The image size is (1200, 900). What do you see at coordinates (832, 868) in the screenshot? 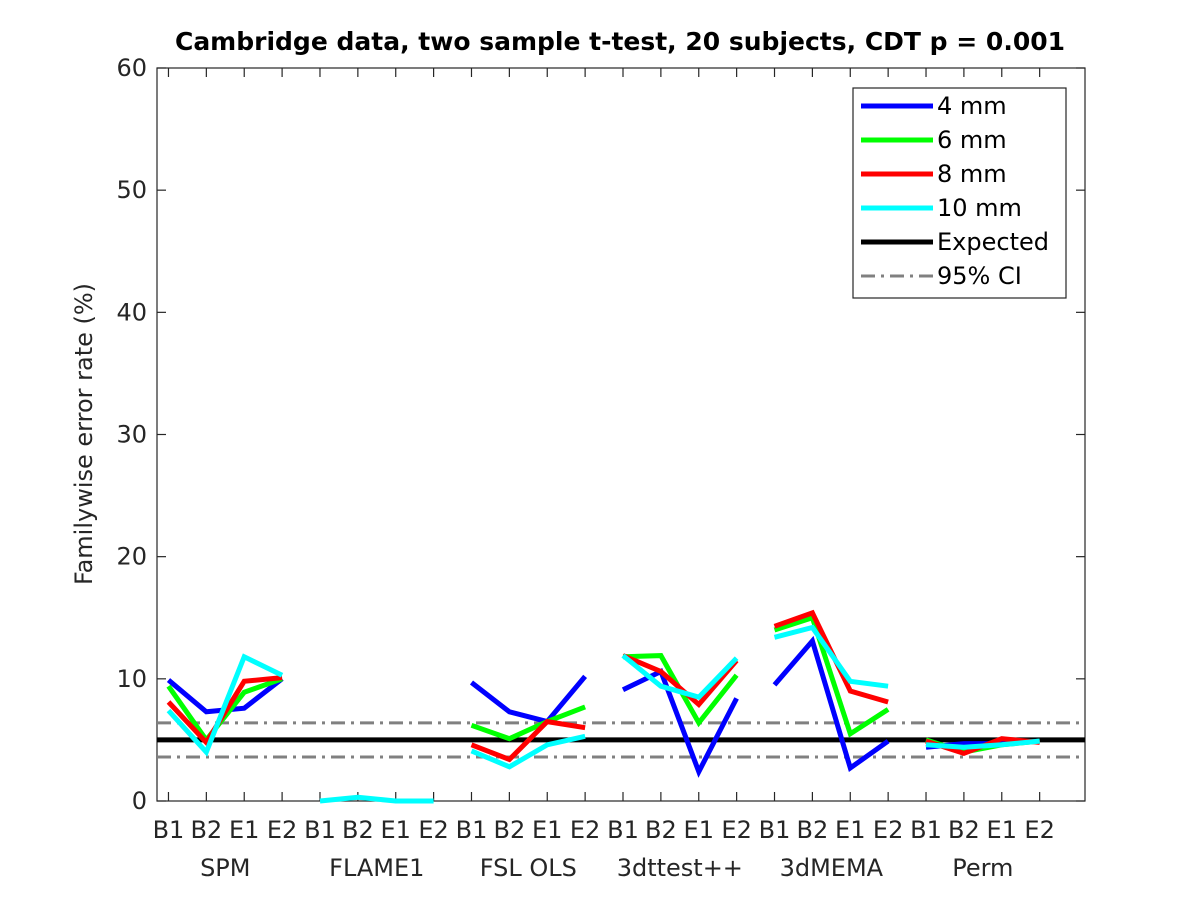
I see `group-label: 3dMEMA` at bounding box center [832, 868].